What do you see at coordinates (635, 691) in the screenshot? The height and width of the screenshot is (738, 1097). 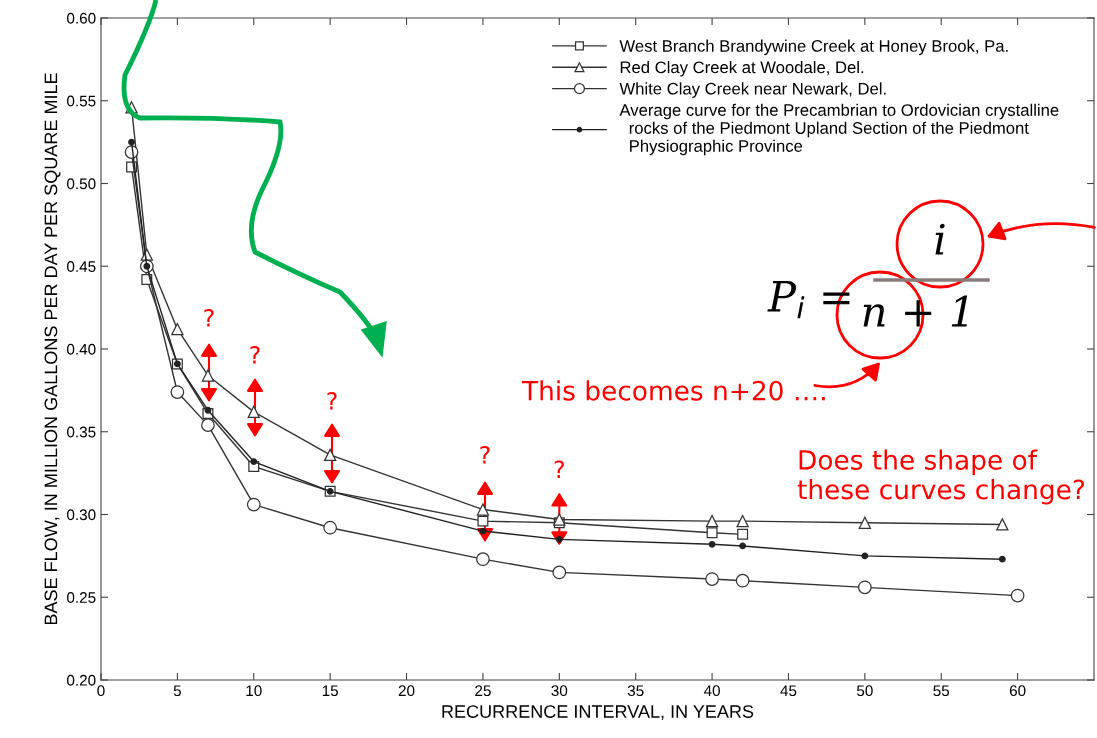 I see `x-tick-label: 35` at bounding box center [635, 691].